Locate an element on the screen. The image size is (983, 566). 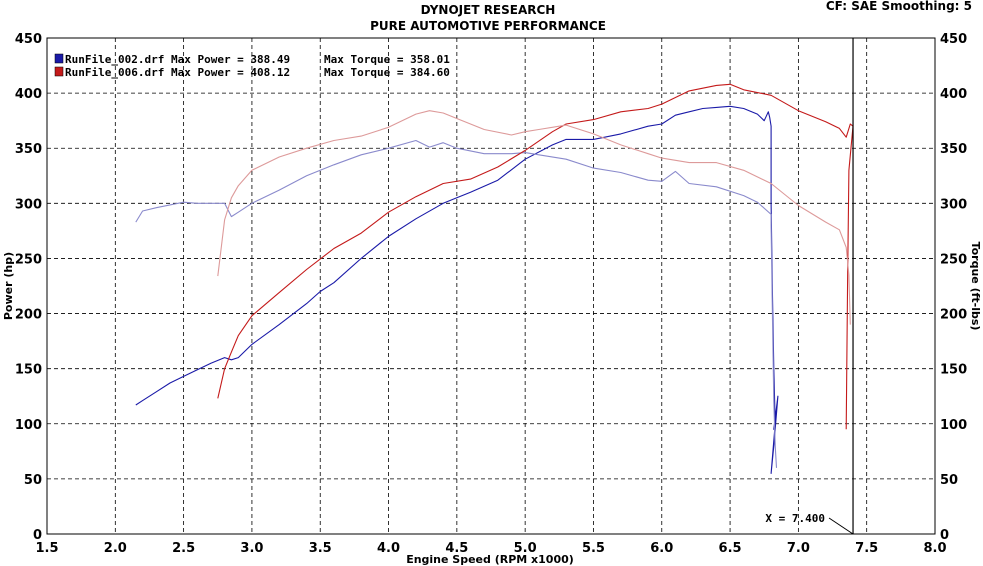
x-tick-label: 8.0 is located at coordinates (934, 548).